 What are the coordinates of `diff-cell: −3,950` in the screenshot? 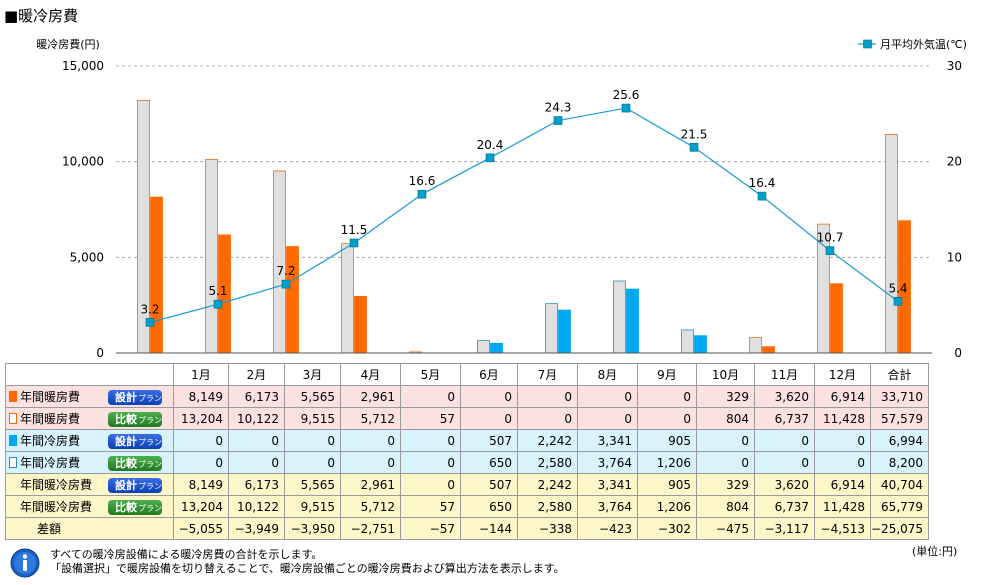 It's located at (312, 528).